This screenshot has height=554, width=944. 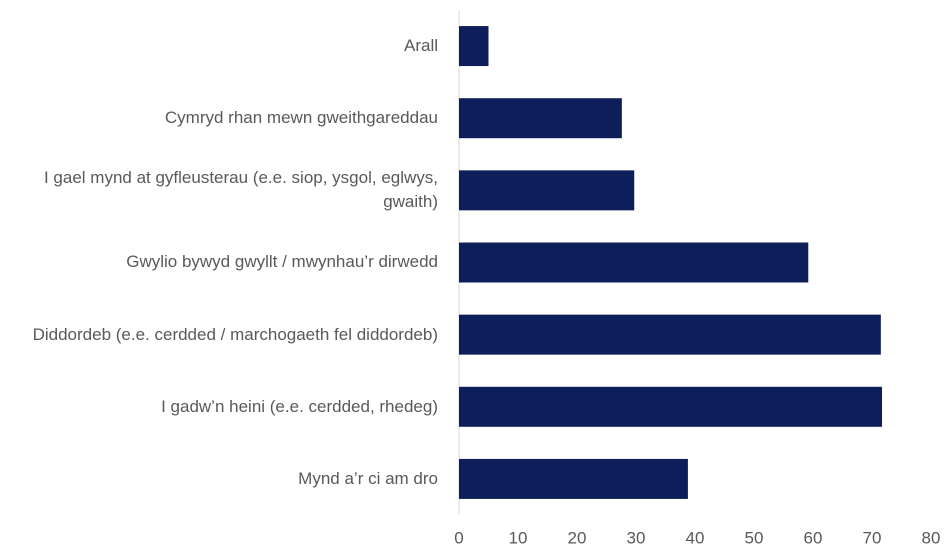 I want to click on x-tick-label: 50, so click(x=754, y=537).